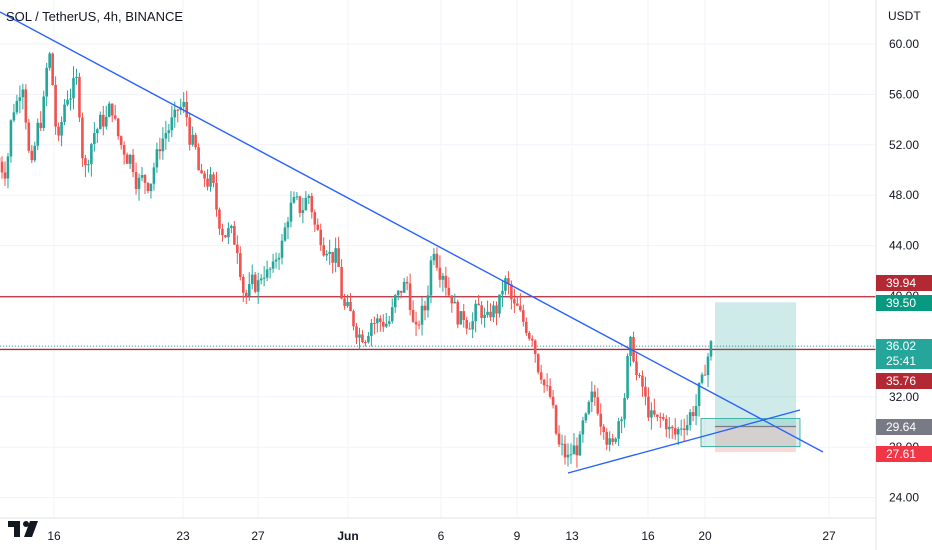 Image resolution: width=932 pixels, height=550 pixels. I want to click on price-badge: 39.50, so click(904, 303).